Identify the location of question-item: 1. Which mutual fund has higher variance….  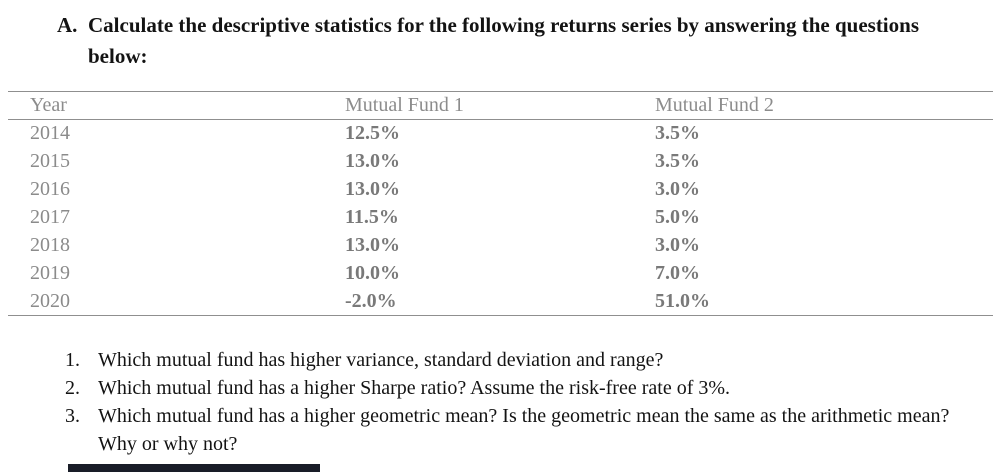
(509, 360).